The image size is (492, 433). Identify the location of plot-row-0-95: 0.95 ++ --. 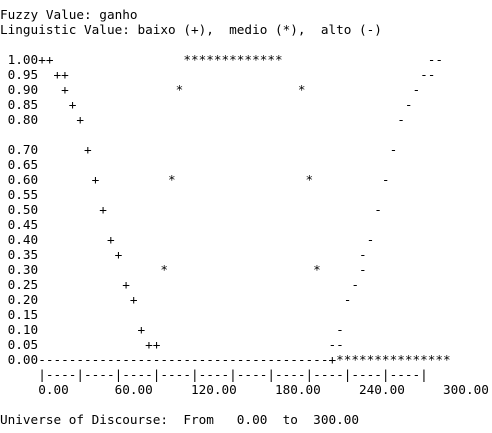
(218, 74).